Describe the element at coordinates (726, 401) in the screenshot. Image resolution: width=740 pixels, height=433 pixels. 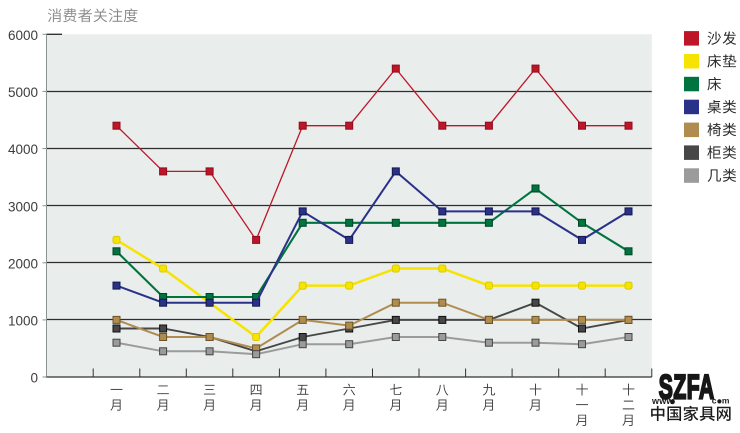
I see `svg-text: m` at that location.